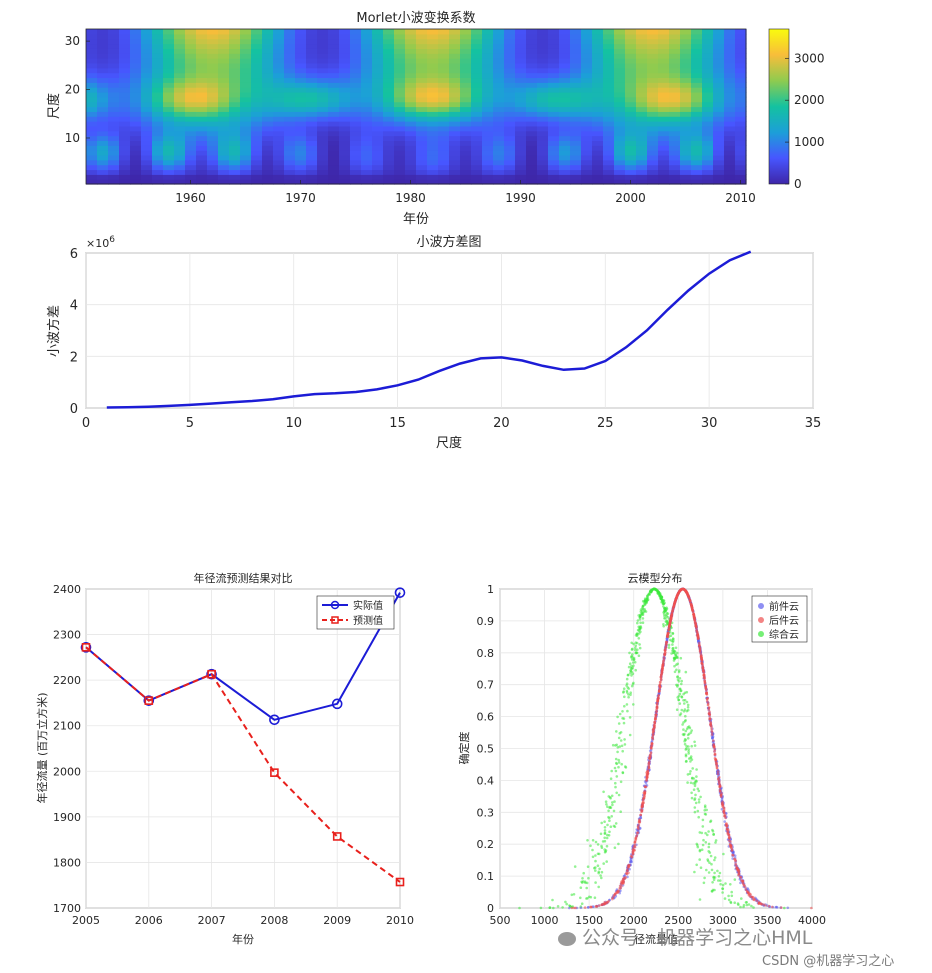  Describe the element at coordinates (678, 920) in the screenshot. I see `cloud-x-tick-label: 2500` at that location.